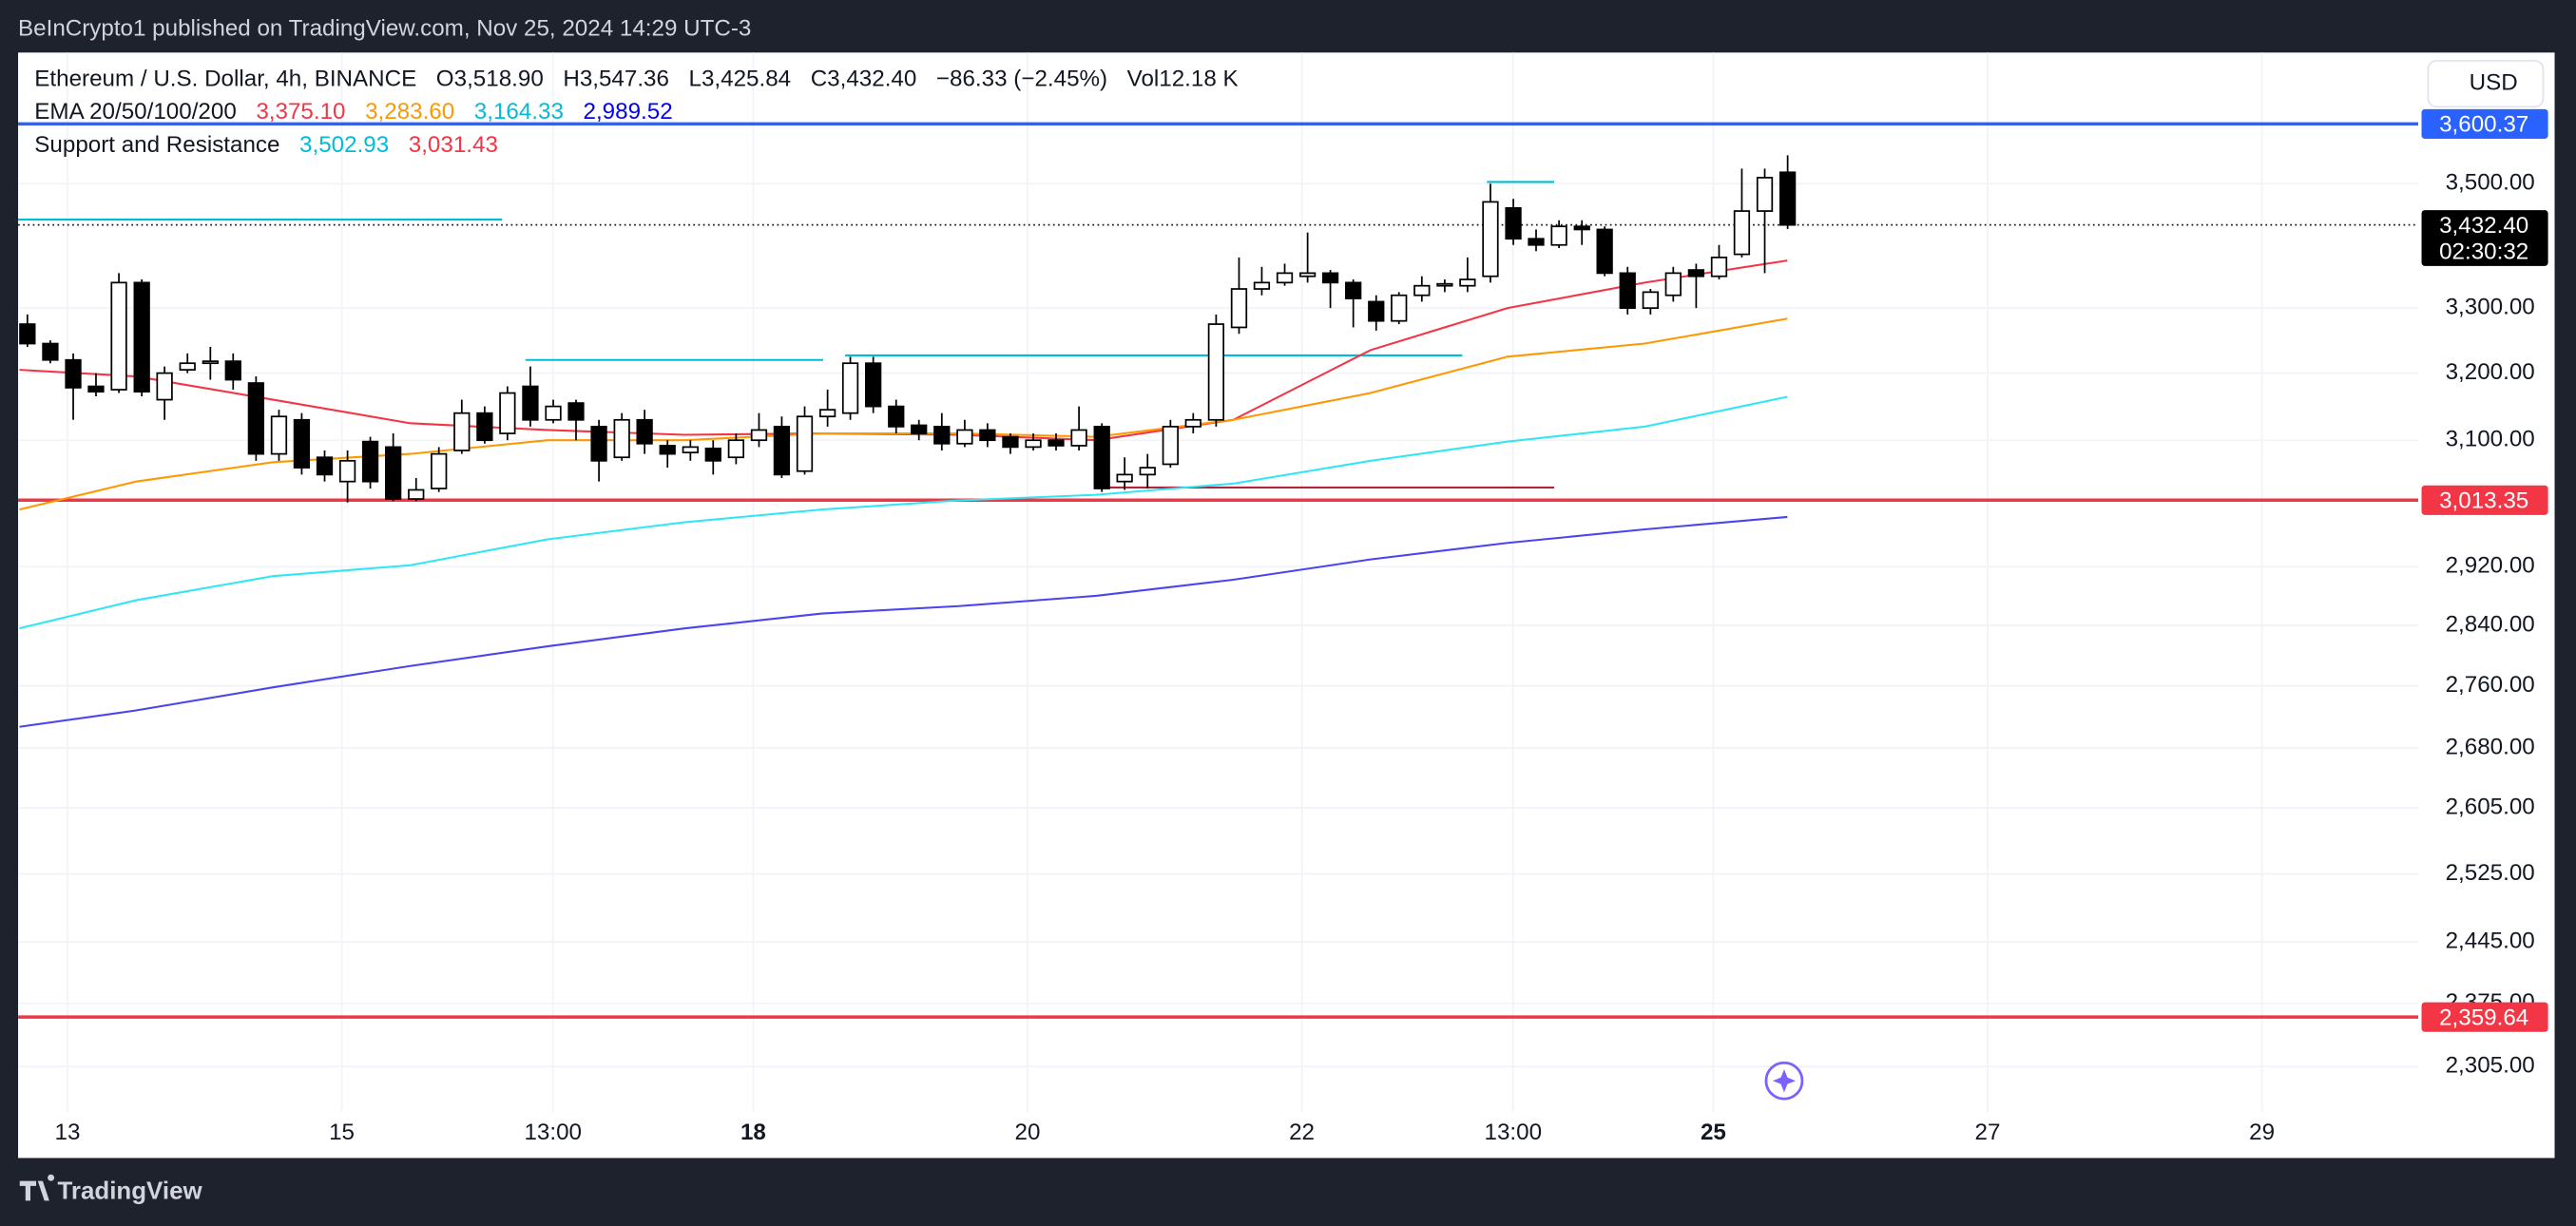  I want to click on ohlc-label: H, so click(571, 79).